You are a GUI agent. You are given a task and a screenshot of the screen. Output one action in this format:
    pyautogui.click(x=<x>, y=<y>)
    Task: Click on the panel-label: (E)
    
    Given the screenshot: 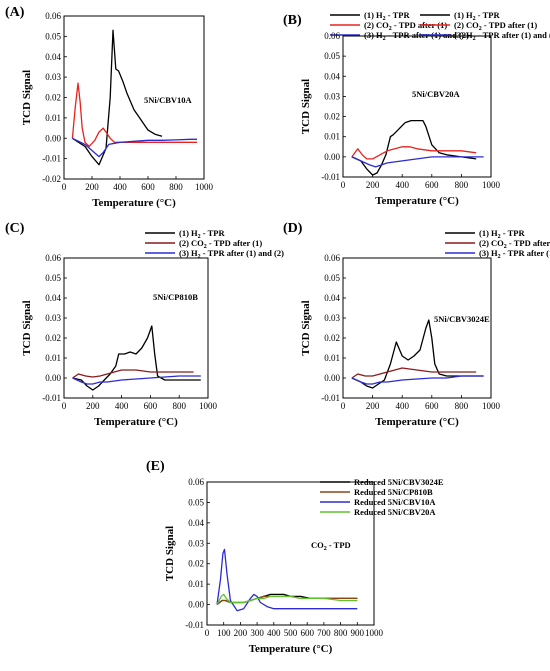 What is the action you would take?
    pyautogui.click(x=155, y=466)
    